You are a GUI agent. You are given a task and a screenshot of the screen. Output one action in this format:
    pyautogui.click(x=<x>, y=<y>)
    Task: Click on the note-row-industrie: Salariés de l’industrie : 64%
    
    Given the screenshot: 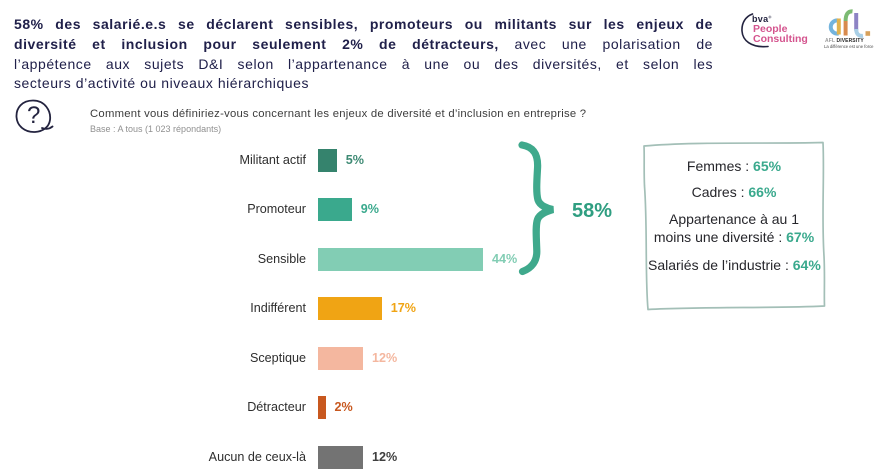 What is the action you would take?
    pyautogui.click(x=734, y=265)
    